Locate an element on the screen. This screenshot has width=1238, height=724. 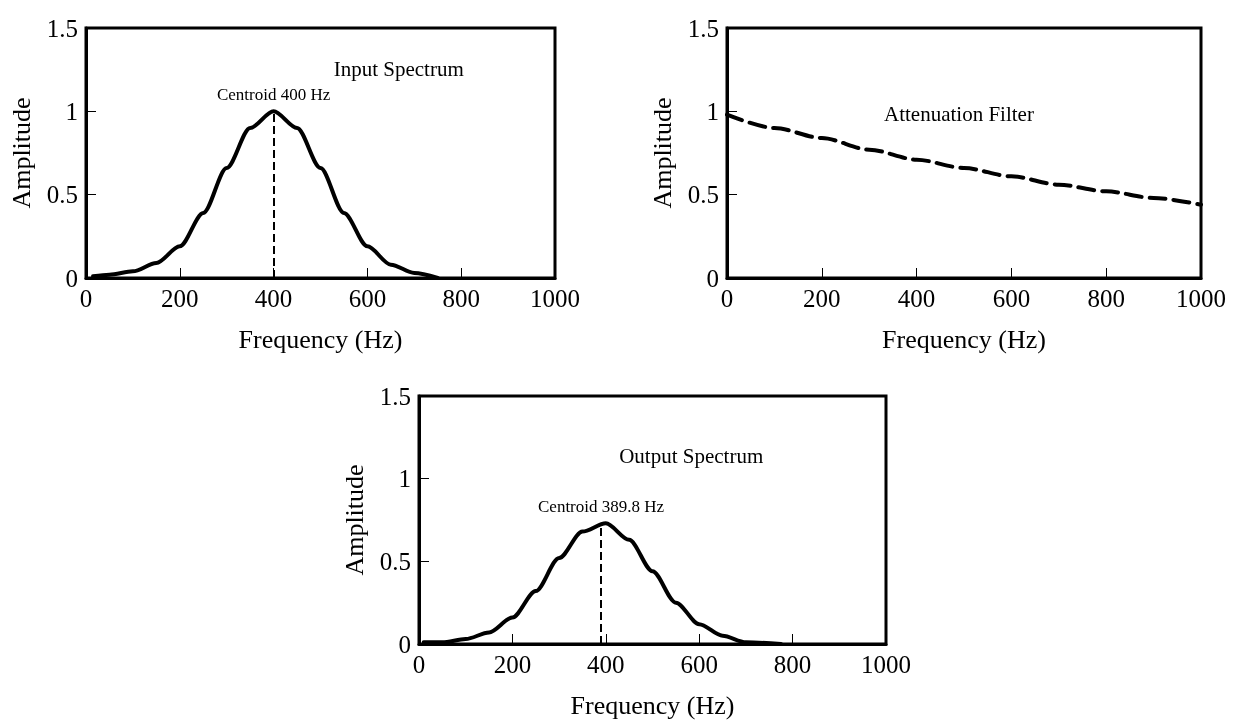
ref-line-label: Centroid 389.8 Hz is located at coordinates (601, 507).